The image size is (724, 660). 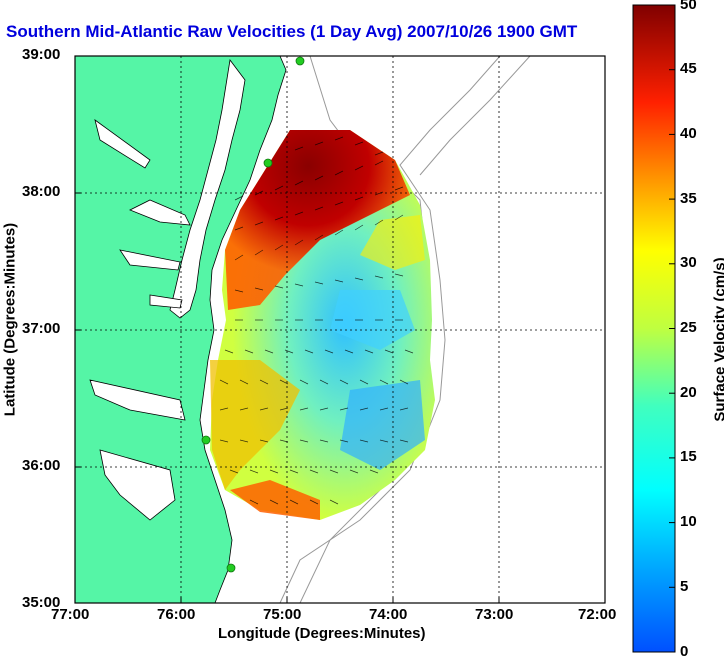 I want to click on colorbar-tick: 0, so click(x=684, y=651).